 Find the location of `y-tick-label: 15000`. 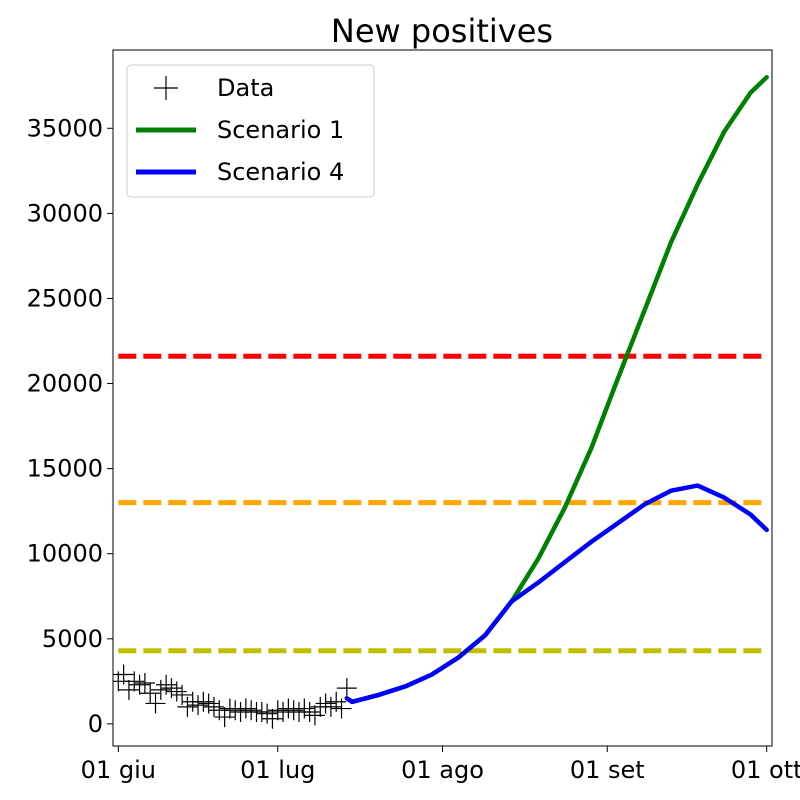

y-tick-label: 15000 is located at coordinates (65, 469).